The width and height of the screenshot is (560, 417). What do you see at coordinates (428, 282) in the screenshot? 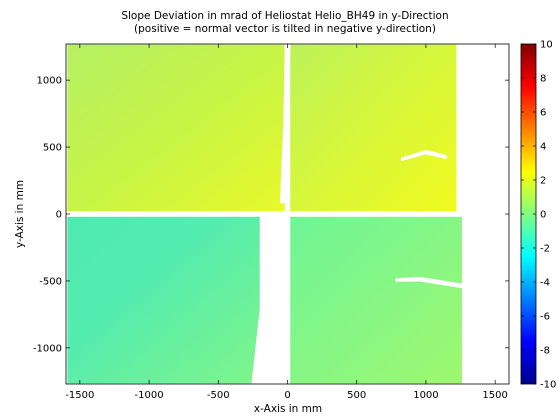
I see `facet-notch-lower-right` at bounding box center [428, 282].